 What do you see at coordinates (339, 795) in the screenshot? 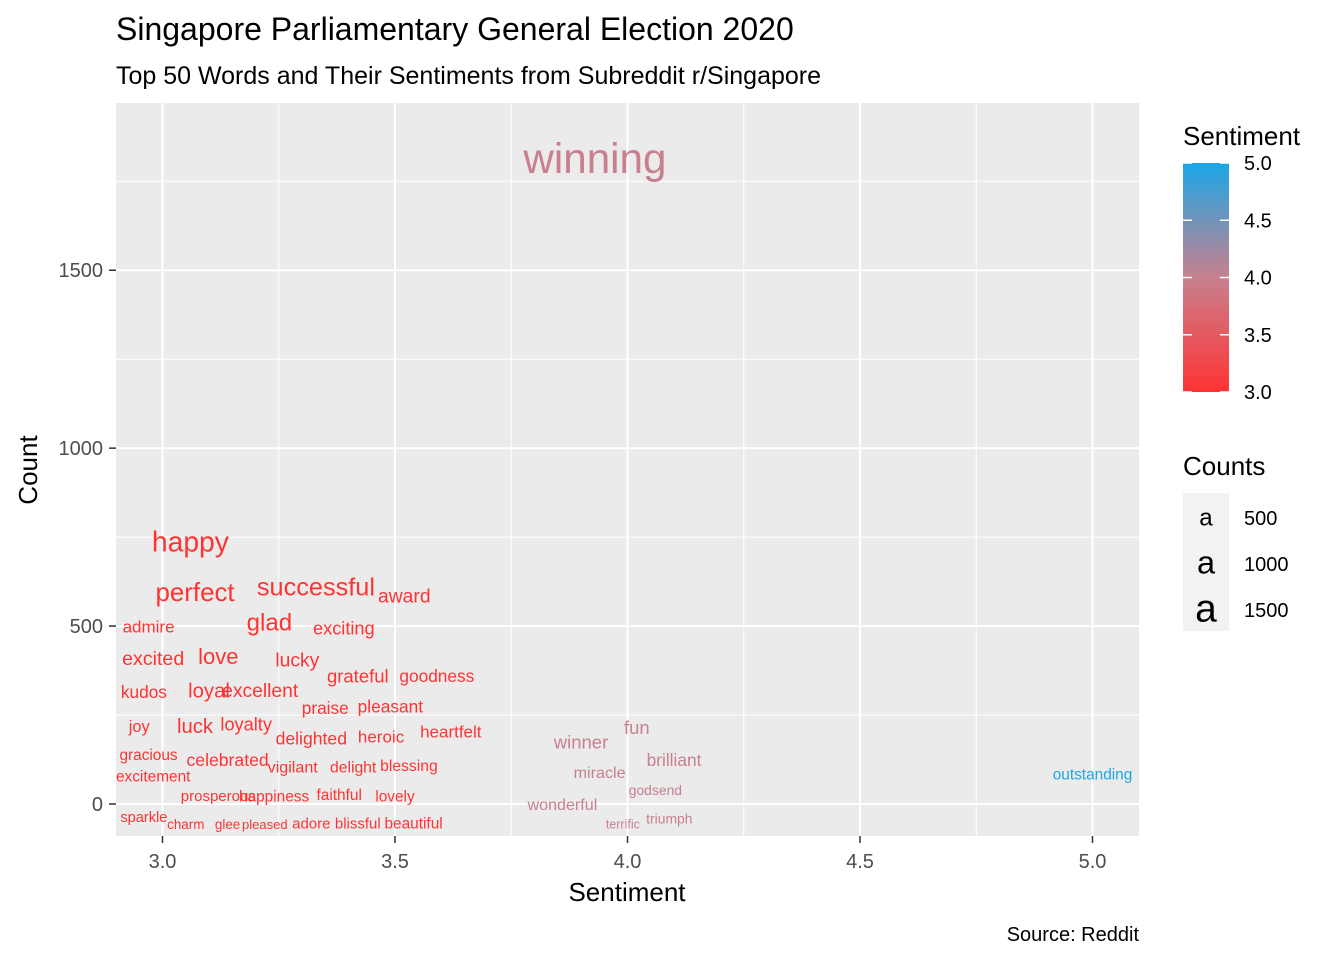
I see `word-label: faithful` at bounding box center [339, 795].